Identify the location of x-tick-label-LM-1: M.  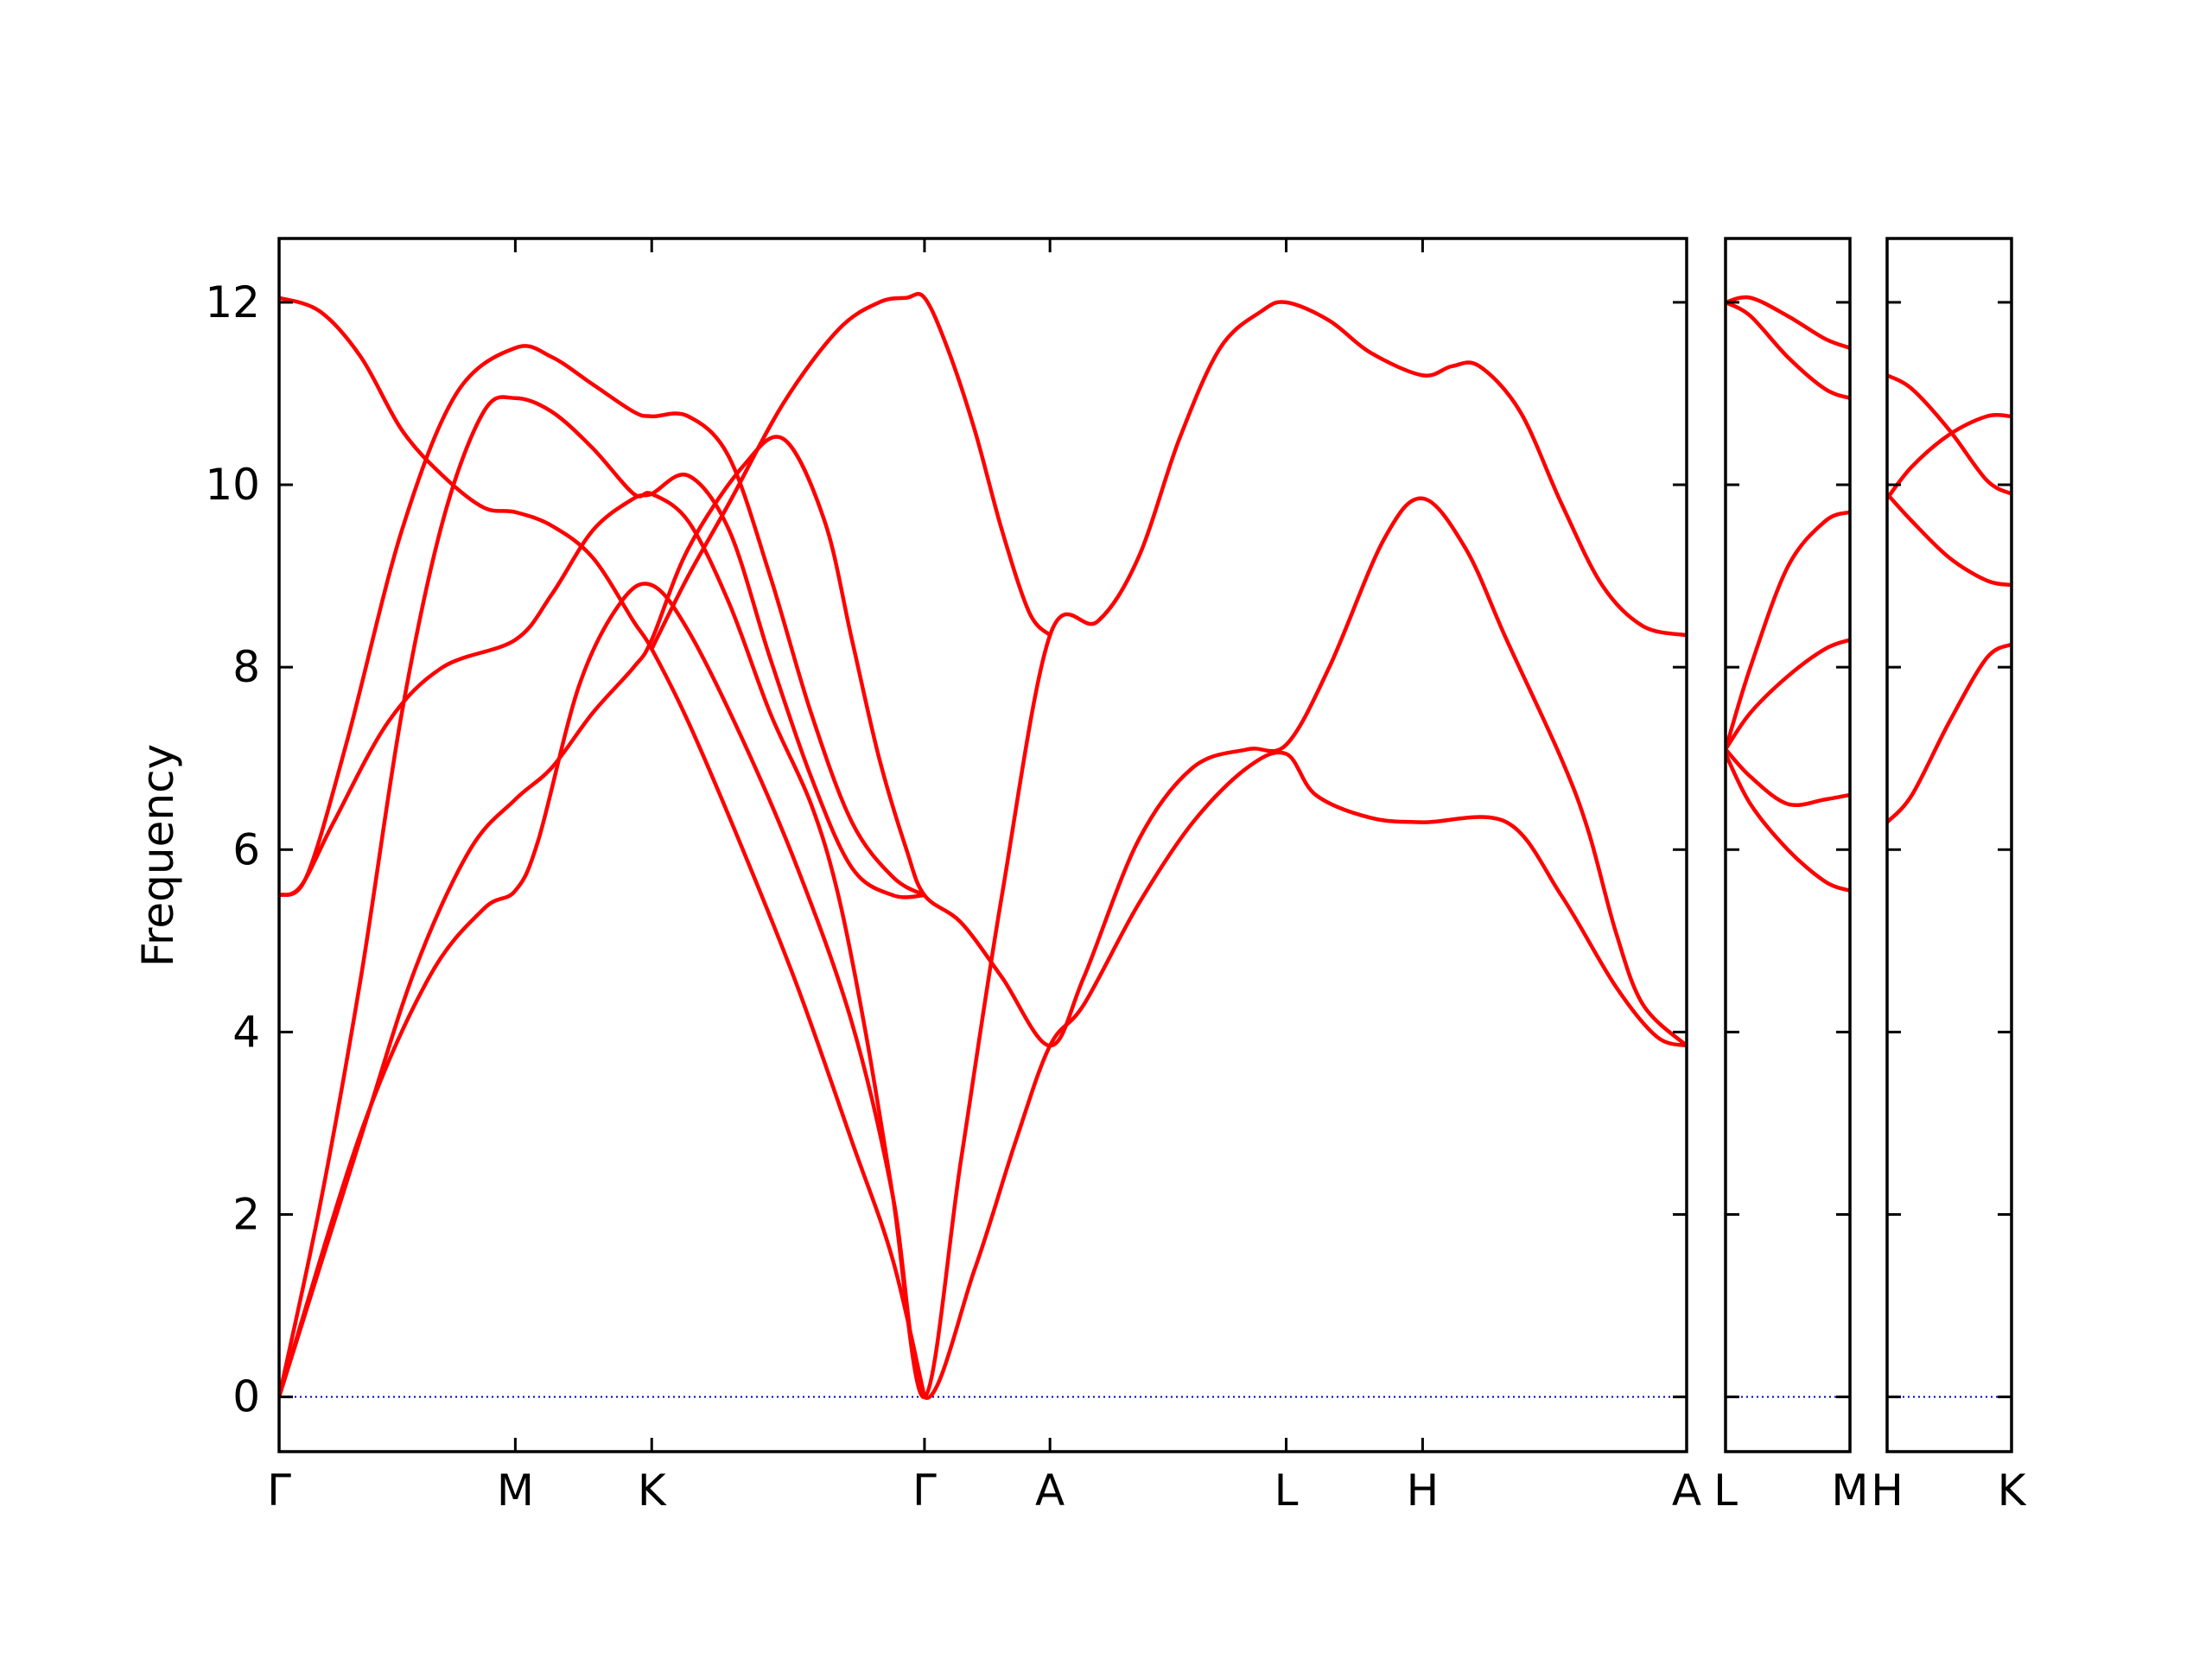
(1849, 1490).